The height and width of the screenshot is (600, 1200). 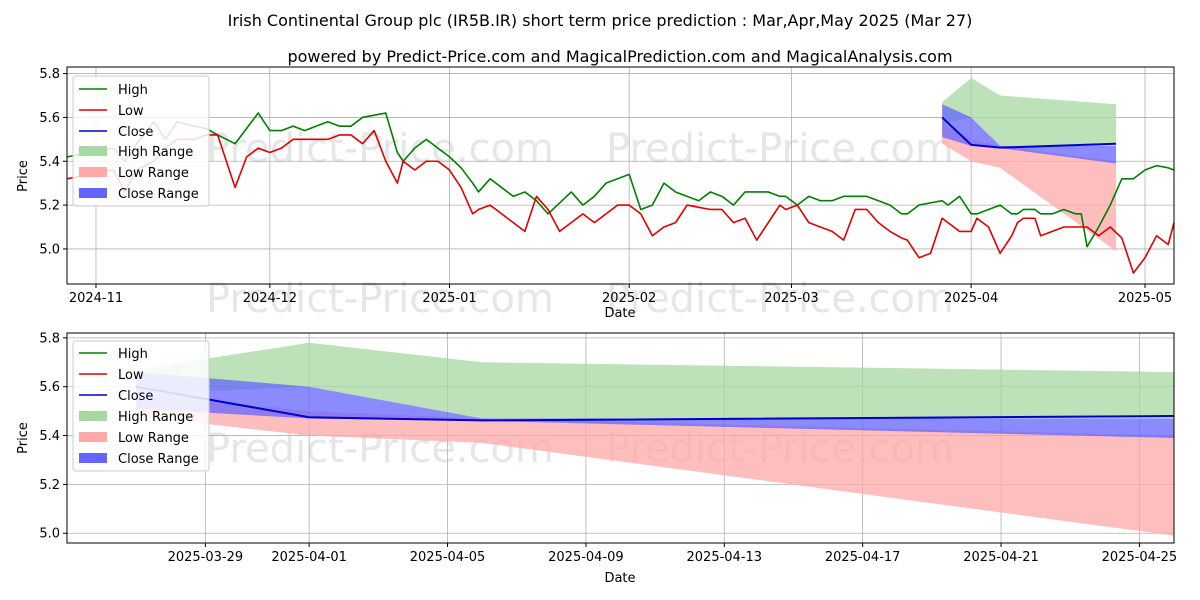 I want to click on top-xtick-label-2: 2025-01, so click(x=449, y=298).